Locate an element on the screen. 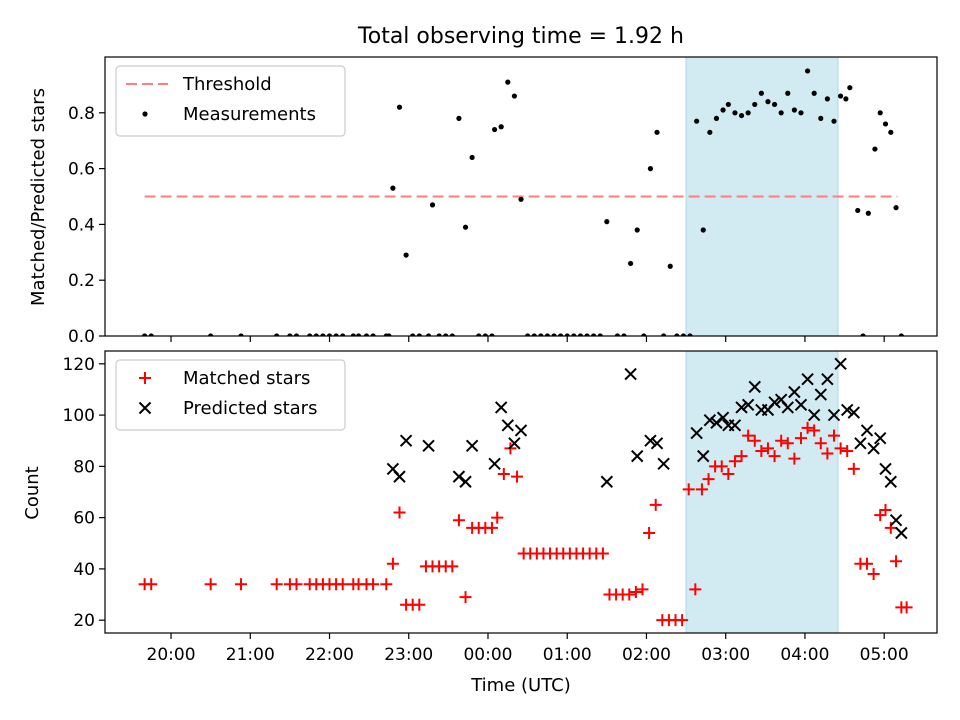 Image resolution: width=960 pixels, height=720 pixels. bottom-y-tick-label: 40 is located at coordinates (84, 570).